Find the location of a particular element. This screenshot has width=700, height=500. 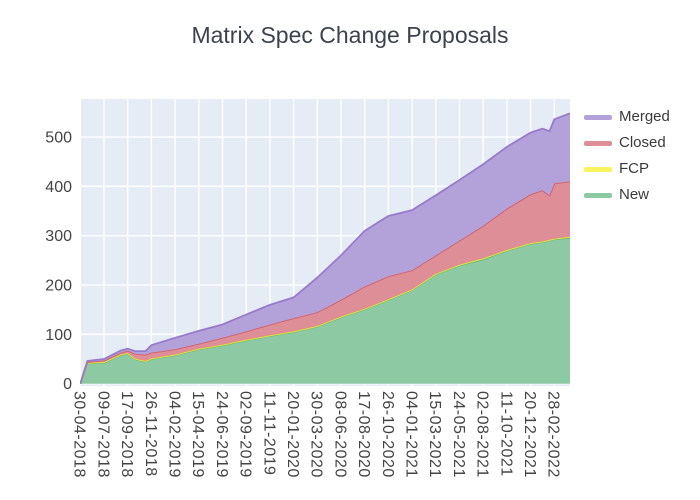

legend-swatch-new is located at coordinates (598, 195).